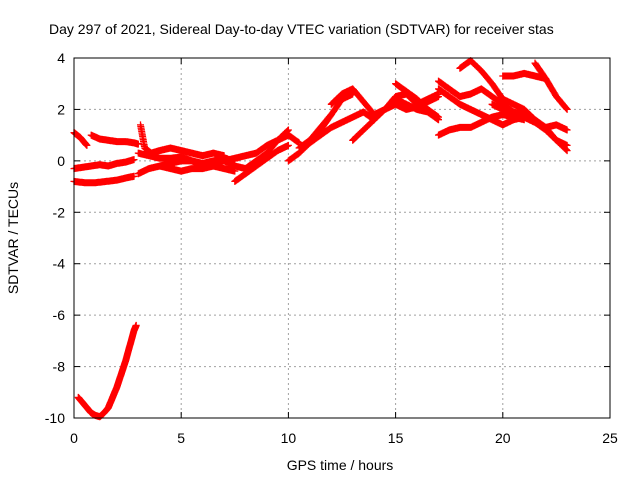 This screenshot has height=480, width=640. What do you see at coordinates (503, 438) in the screenshot?
I see `x-tick-label: 20` at bounding box center [503, 438].